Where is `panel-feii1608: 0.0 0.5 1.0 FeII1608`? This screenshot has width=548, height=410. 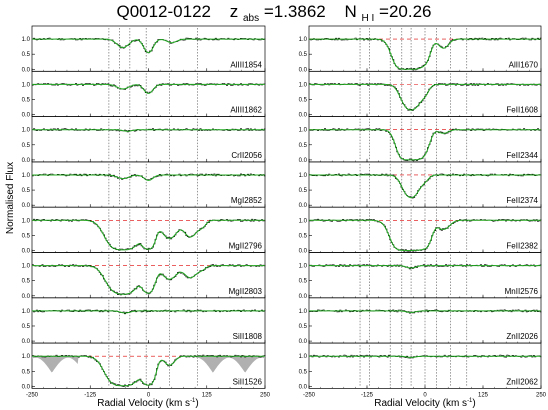 panel-feii1608: 0.0 0.5 1.0 FeII1608 is located at coordinates (420, 94).